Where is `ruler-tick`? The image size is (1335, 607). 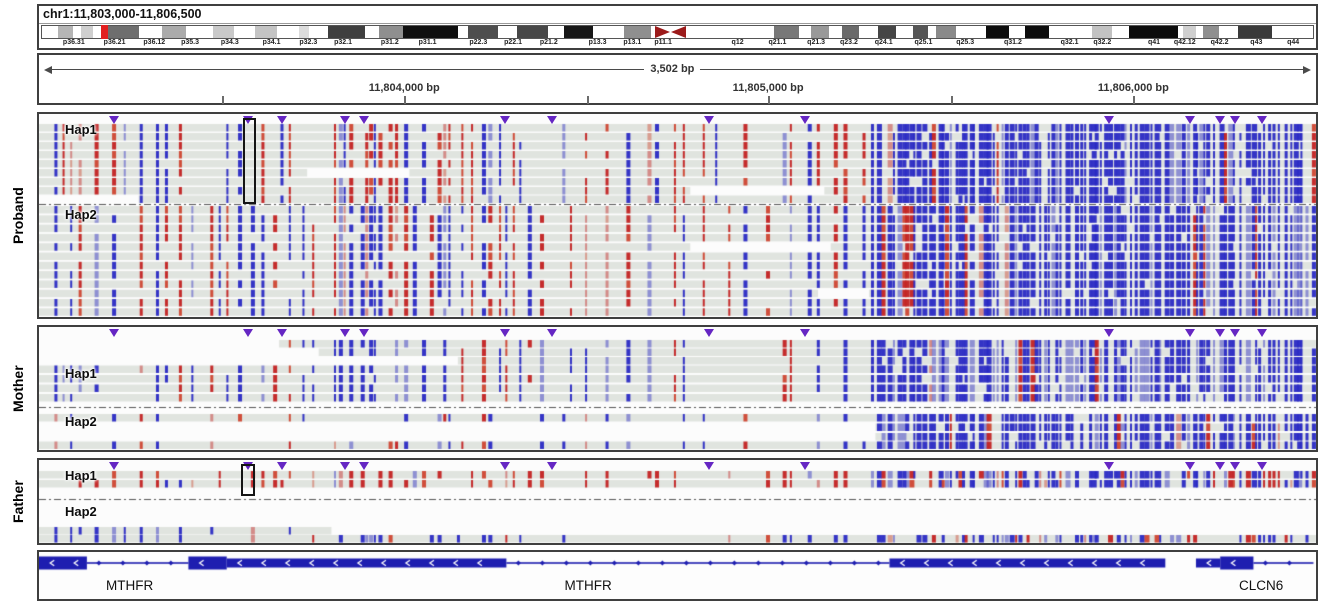
ruler-tick is located at coordinates (222, 100).